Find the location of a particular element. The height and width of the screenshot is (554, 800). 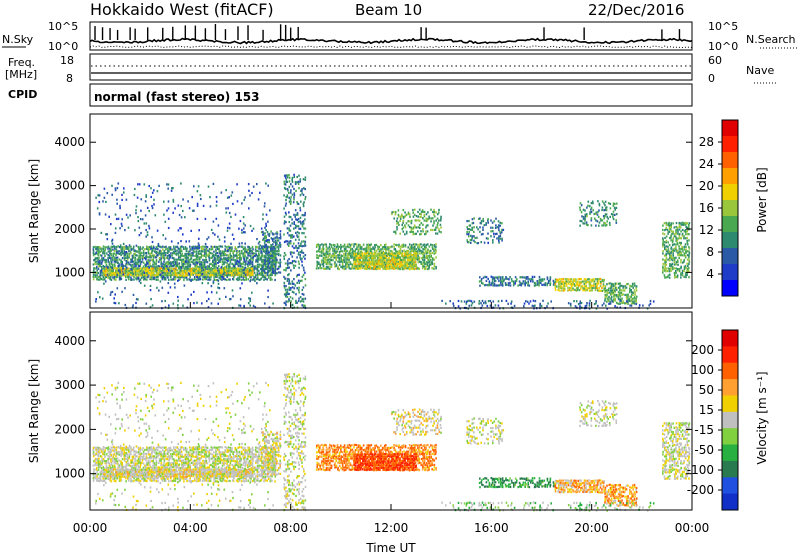

cpid-frame is located at coordinates (391, 95).